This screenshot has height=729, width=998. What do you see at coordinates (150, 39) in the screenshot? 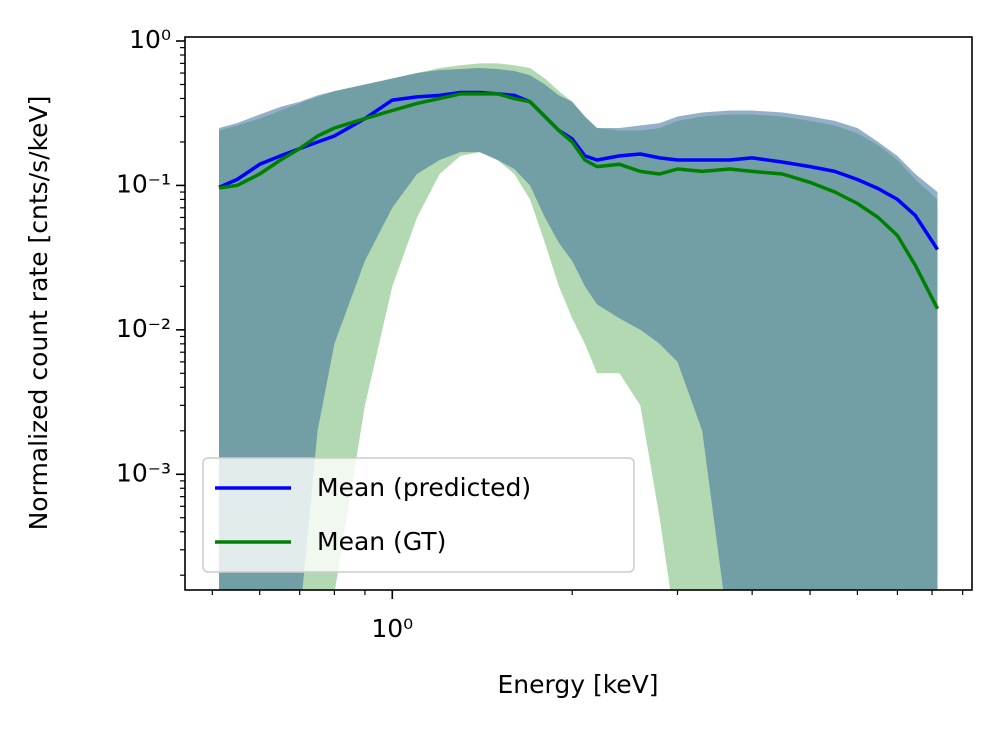
I see `y-tick-label: 10⁰` at bounding box center [150, 39].